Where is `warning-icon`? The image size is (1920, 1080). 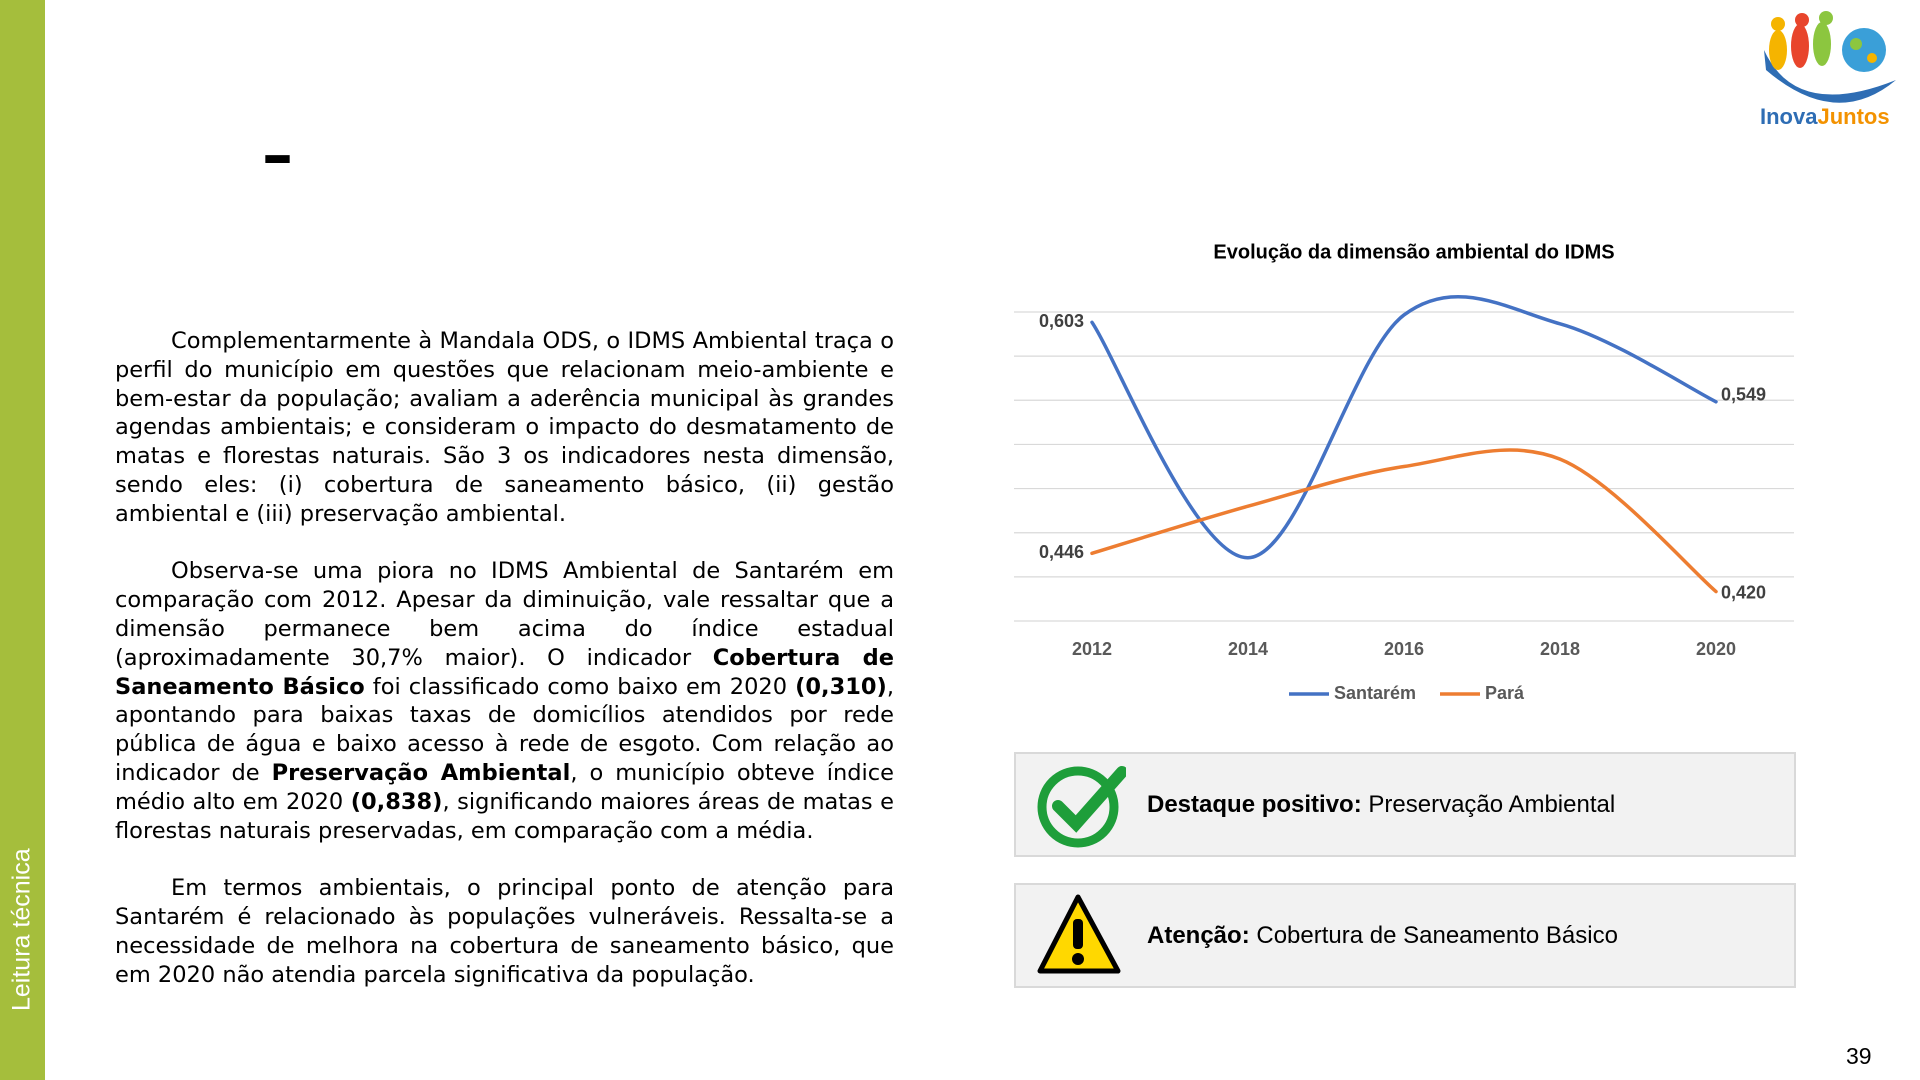 warning-icon is located at coordinates (1079, 934).